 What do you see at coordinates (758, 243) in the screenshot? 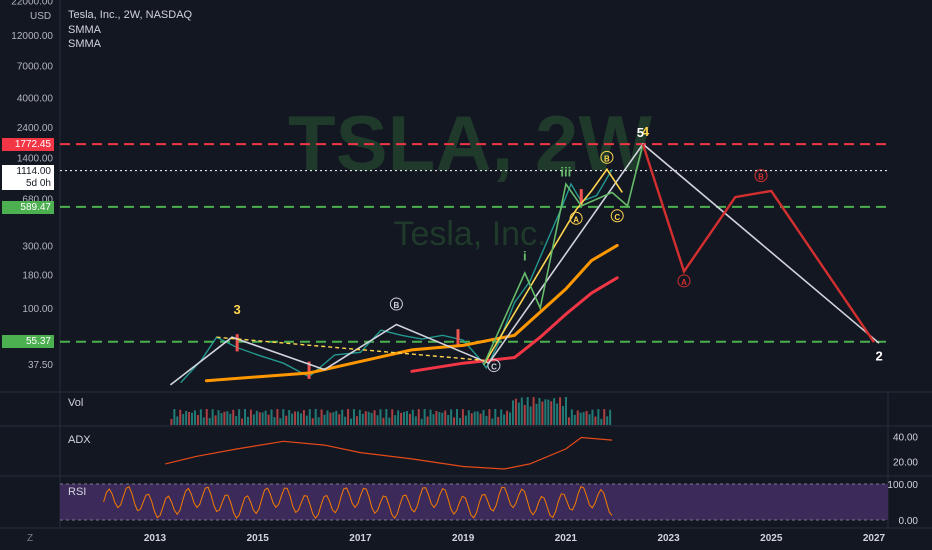
I see `projection-line` at bounding box center [758, 243].